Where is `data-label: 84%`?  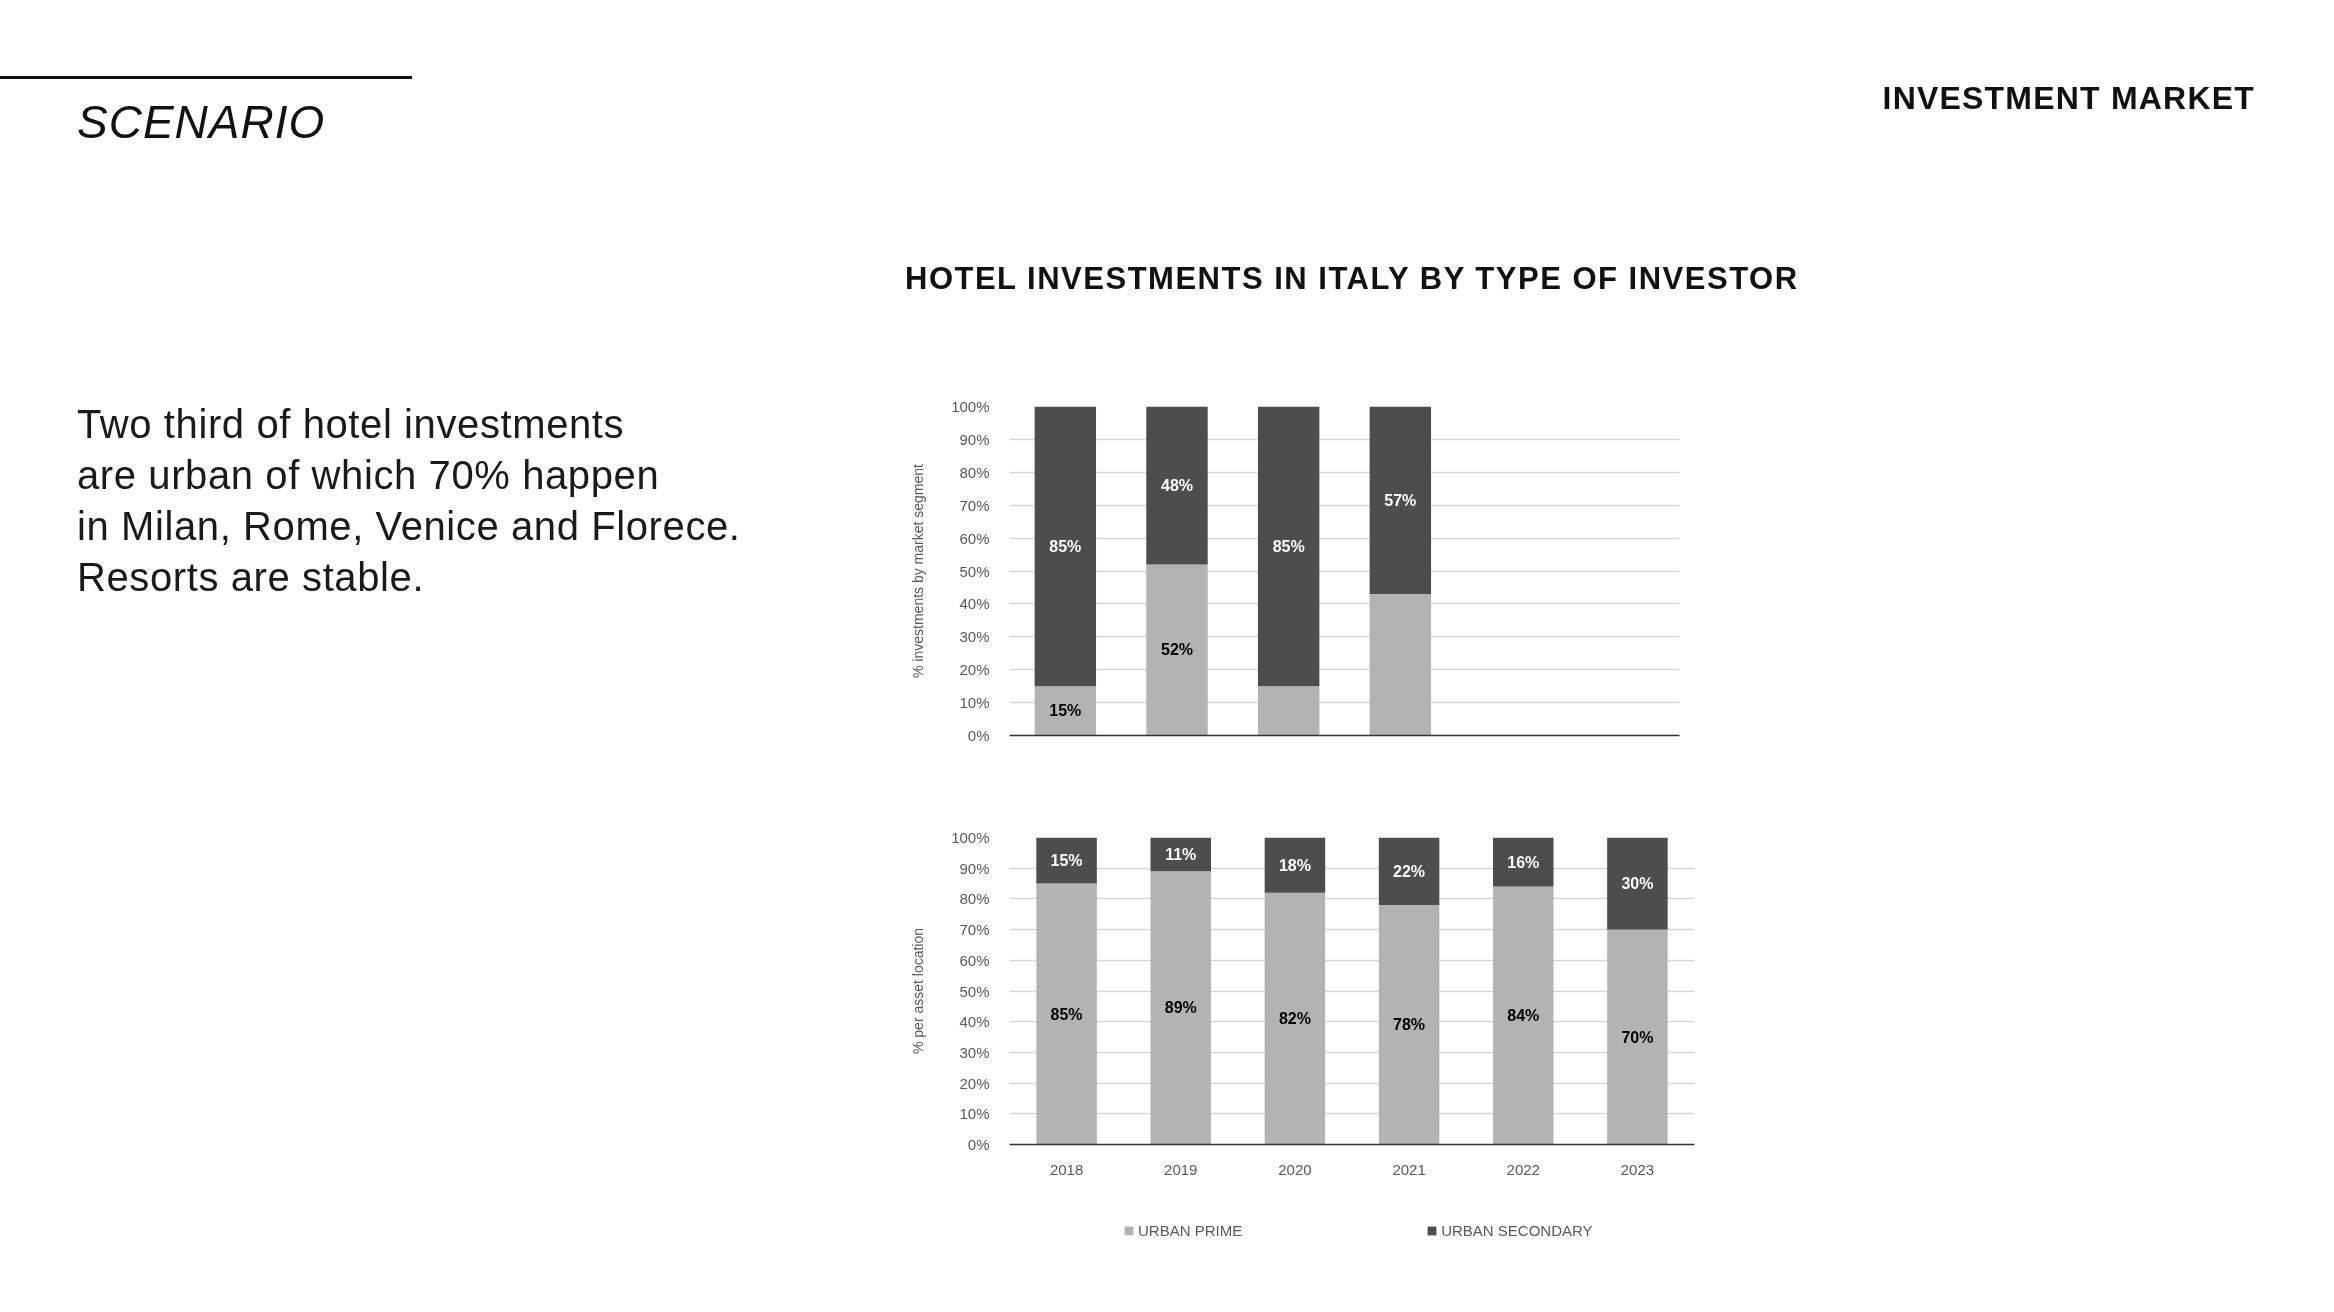 data-label: 84% is located at coordinates (1523, 1016).